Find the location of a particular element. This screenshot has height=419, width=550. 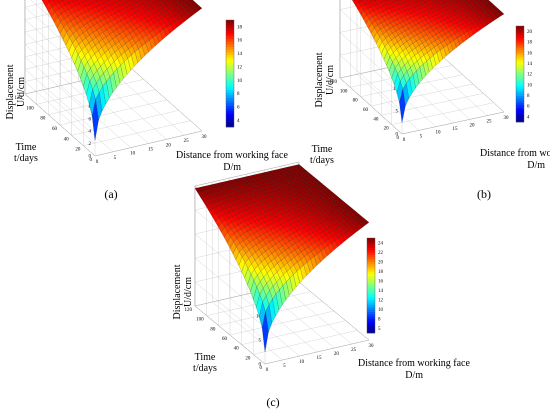

colorbar is located at coordinates (520, 74).